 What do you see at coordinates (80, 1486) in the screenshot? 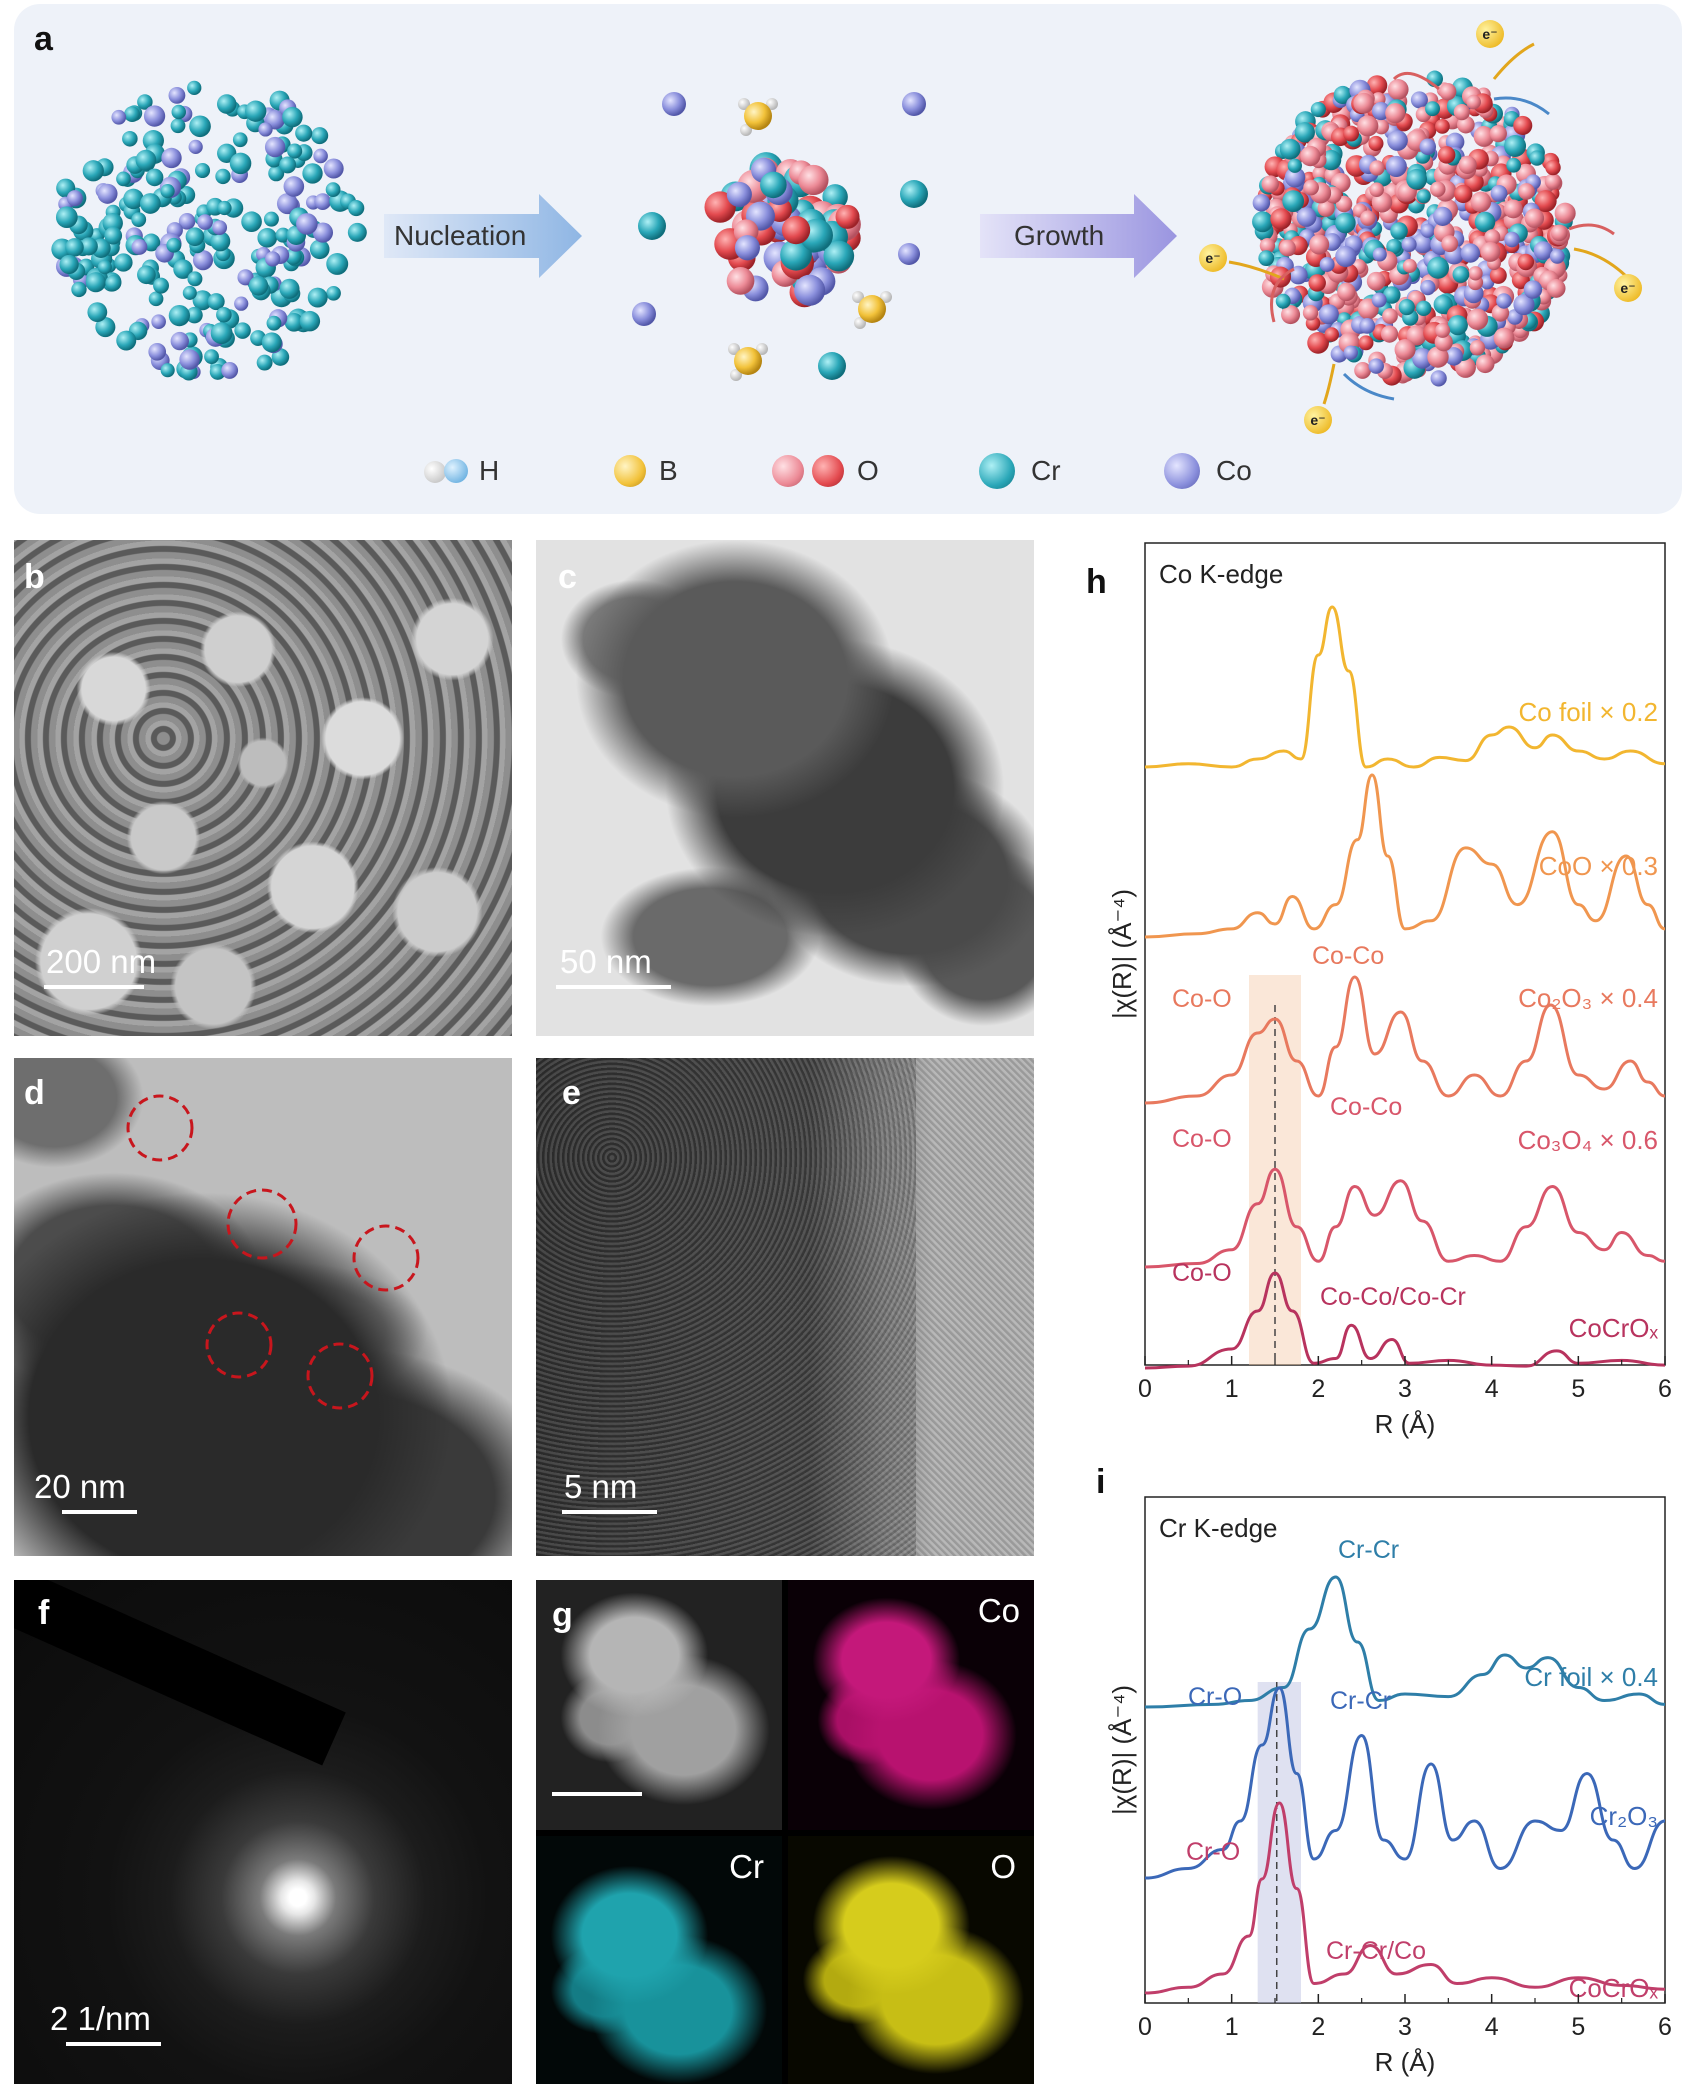
I see `scale-label: 20 nm` at bounding box center [80, 1486].